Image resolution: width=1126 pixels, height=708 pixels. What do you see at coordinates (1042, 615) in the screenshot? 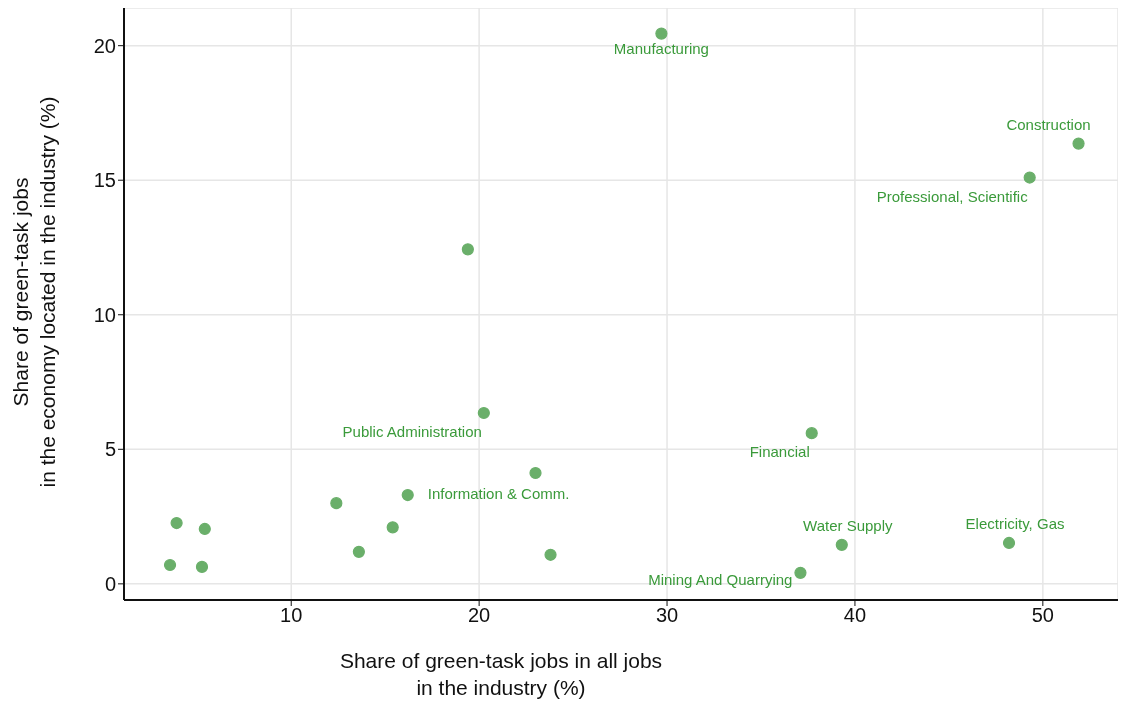
I see `x-tick-label: 50` at bounding box center [1042, 615].